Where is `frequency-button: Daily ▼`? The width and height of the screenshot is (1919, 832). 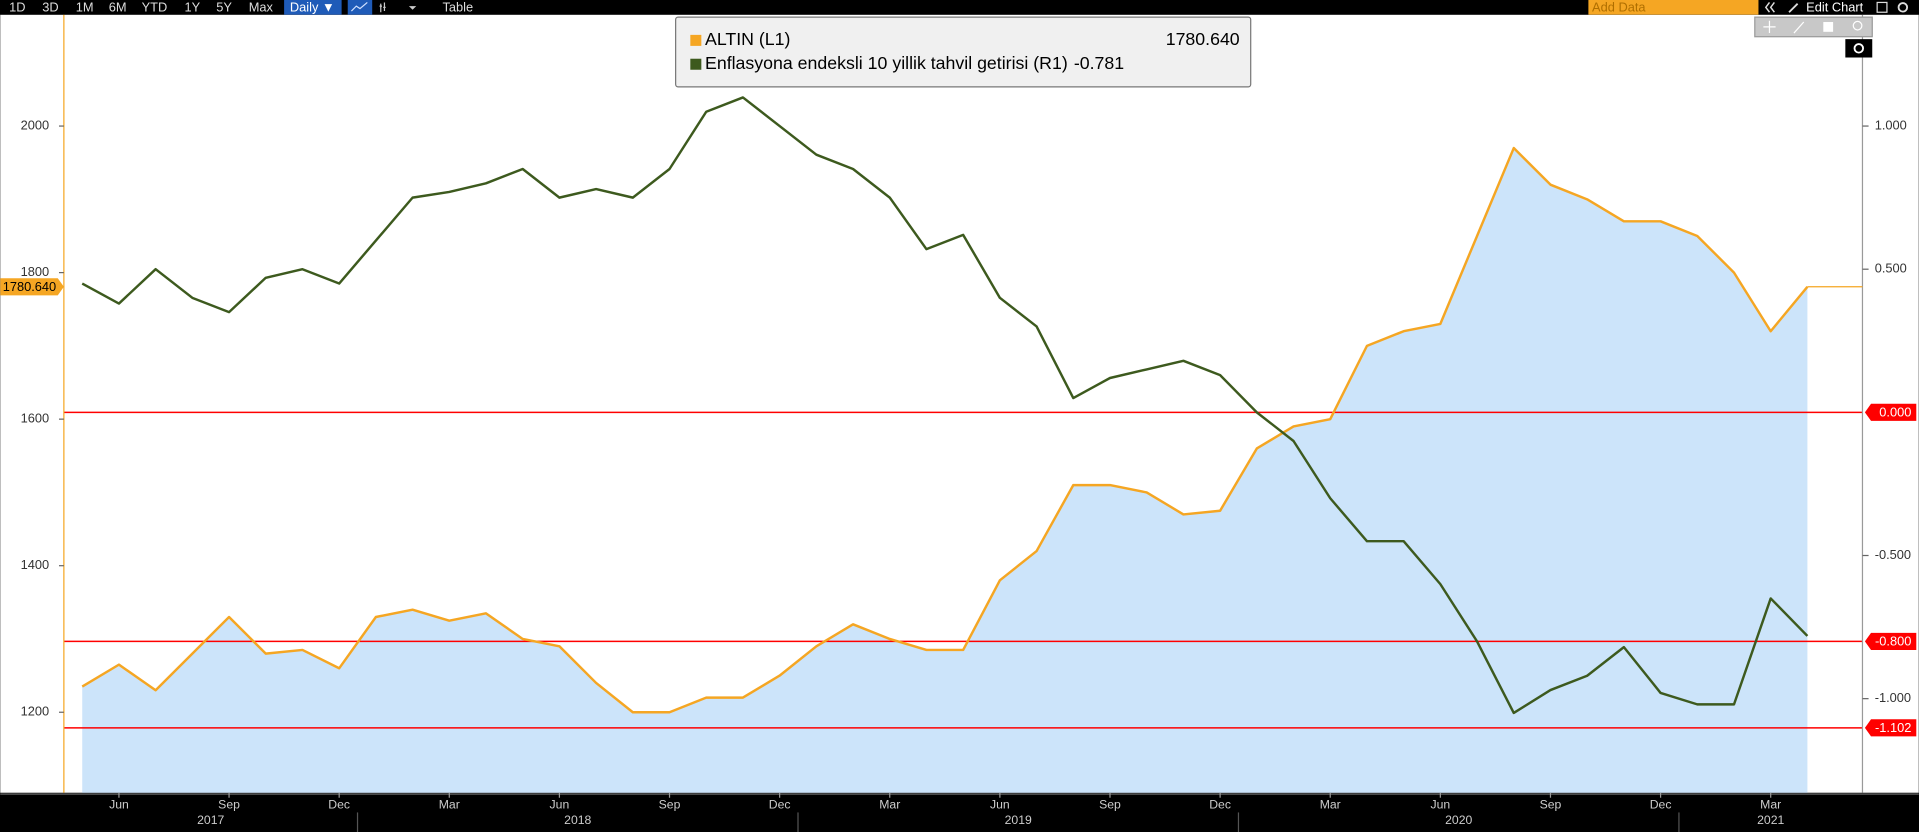 frequency-button: Daily ▼ is located at coordinates (312, 7).